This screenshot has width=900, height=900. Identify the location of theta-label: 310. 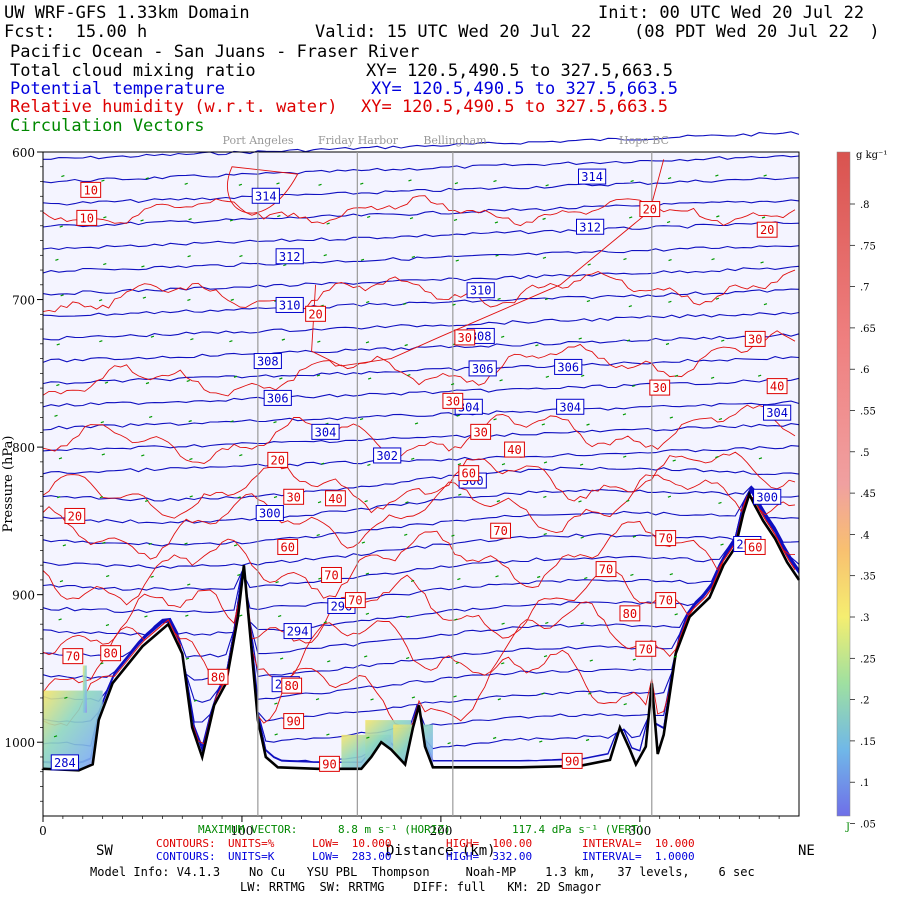
(481, 291).